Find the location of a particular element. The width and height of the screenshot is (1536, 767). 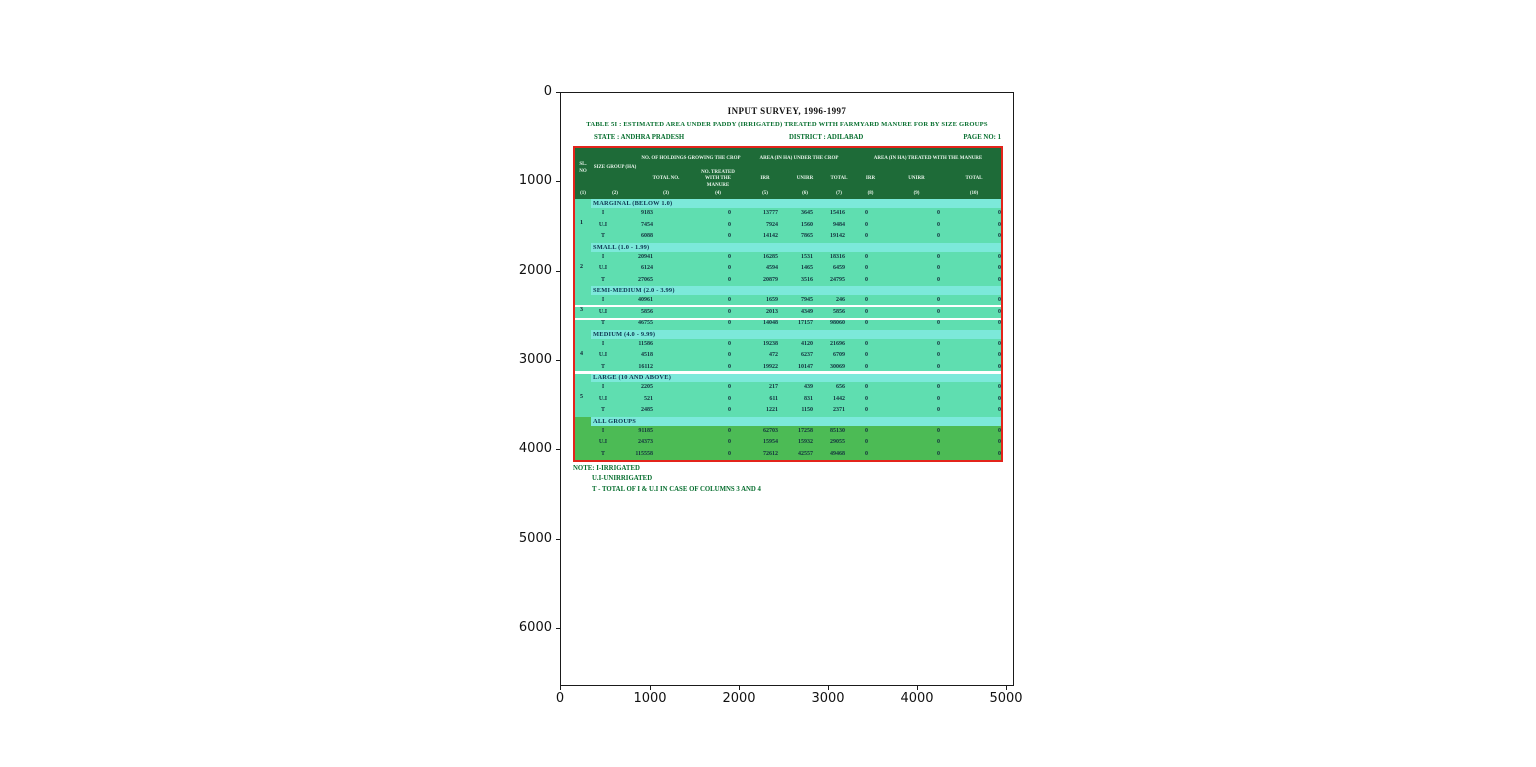

col-number: (6) is located at coordinates (805, 193).